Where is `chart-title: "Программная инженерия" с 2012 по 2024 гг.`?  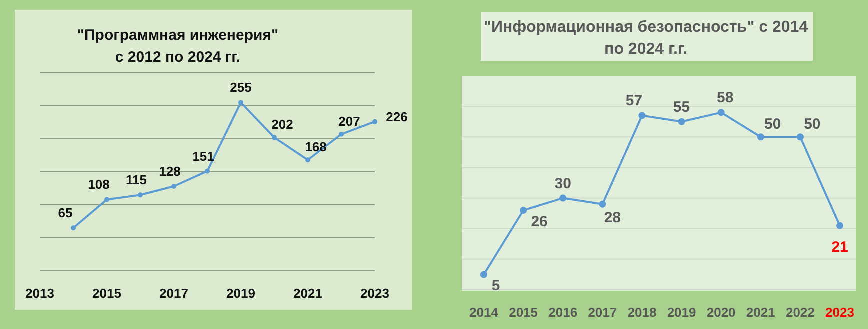
chart-title: "Программная инженерия" с 2012 по 2024 гг. is located at coordinates (178, 46).